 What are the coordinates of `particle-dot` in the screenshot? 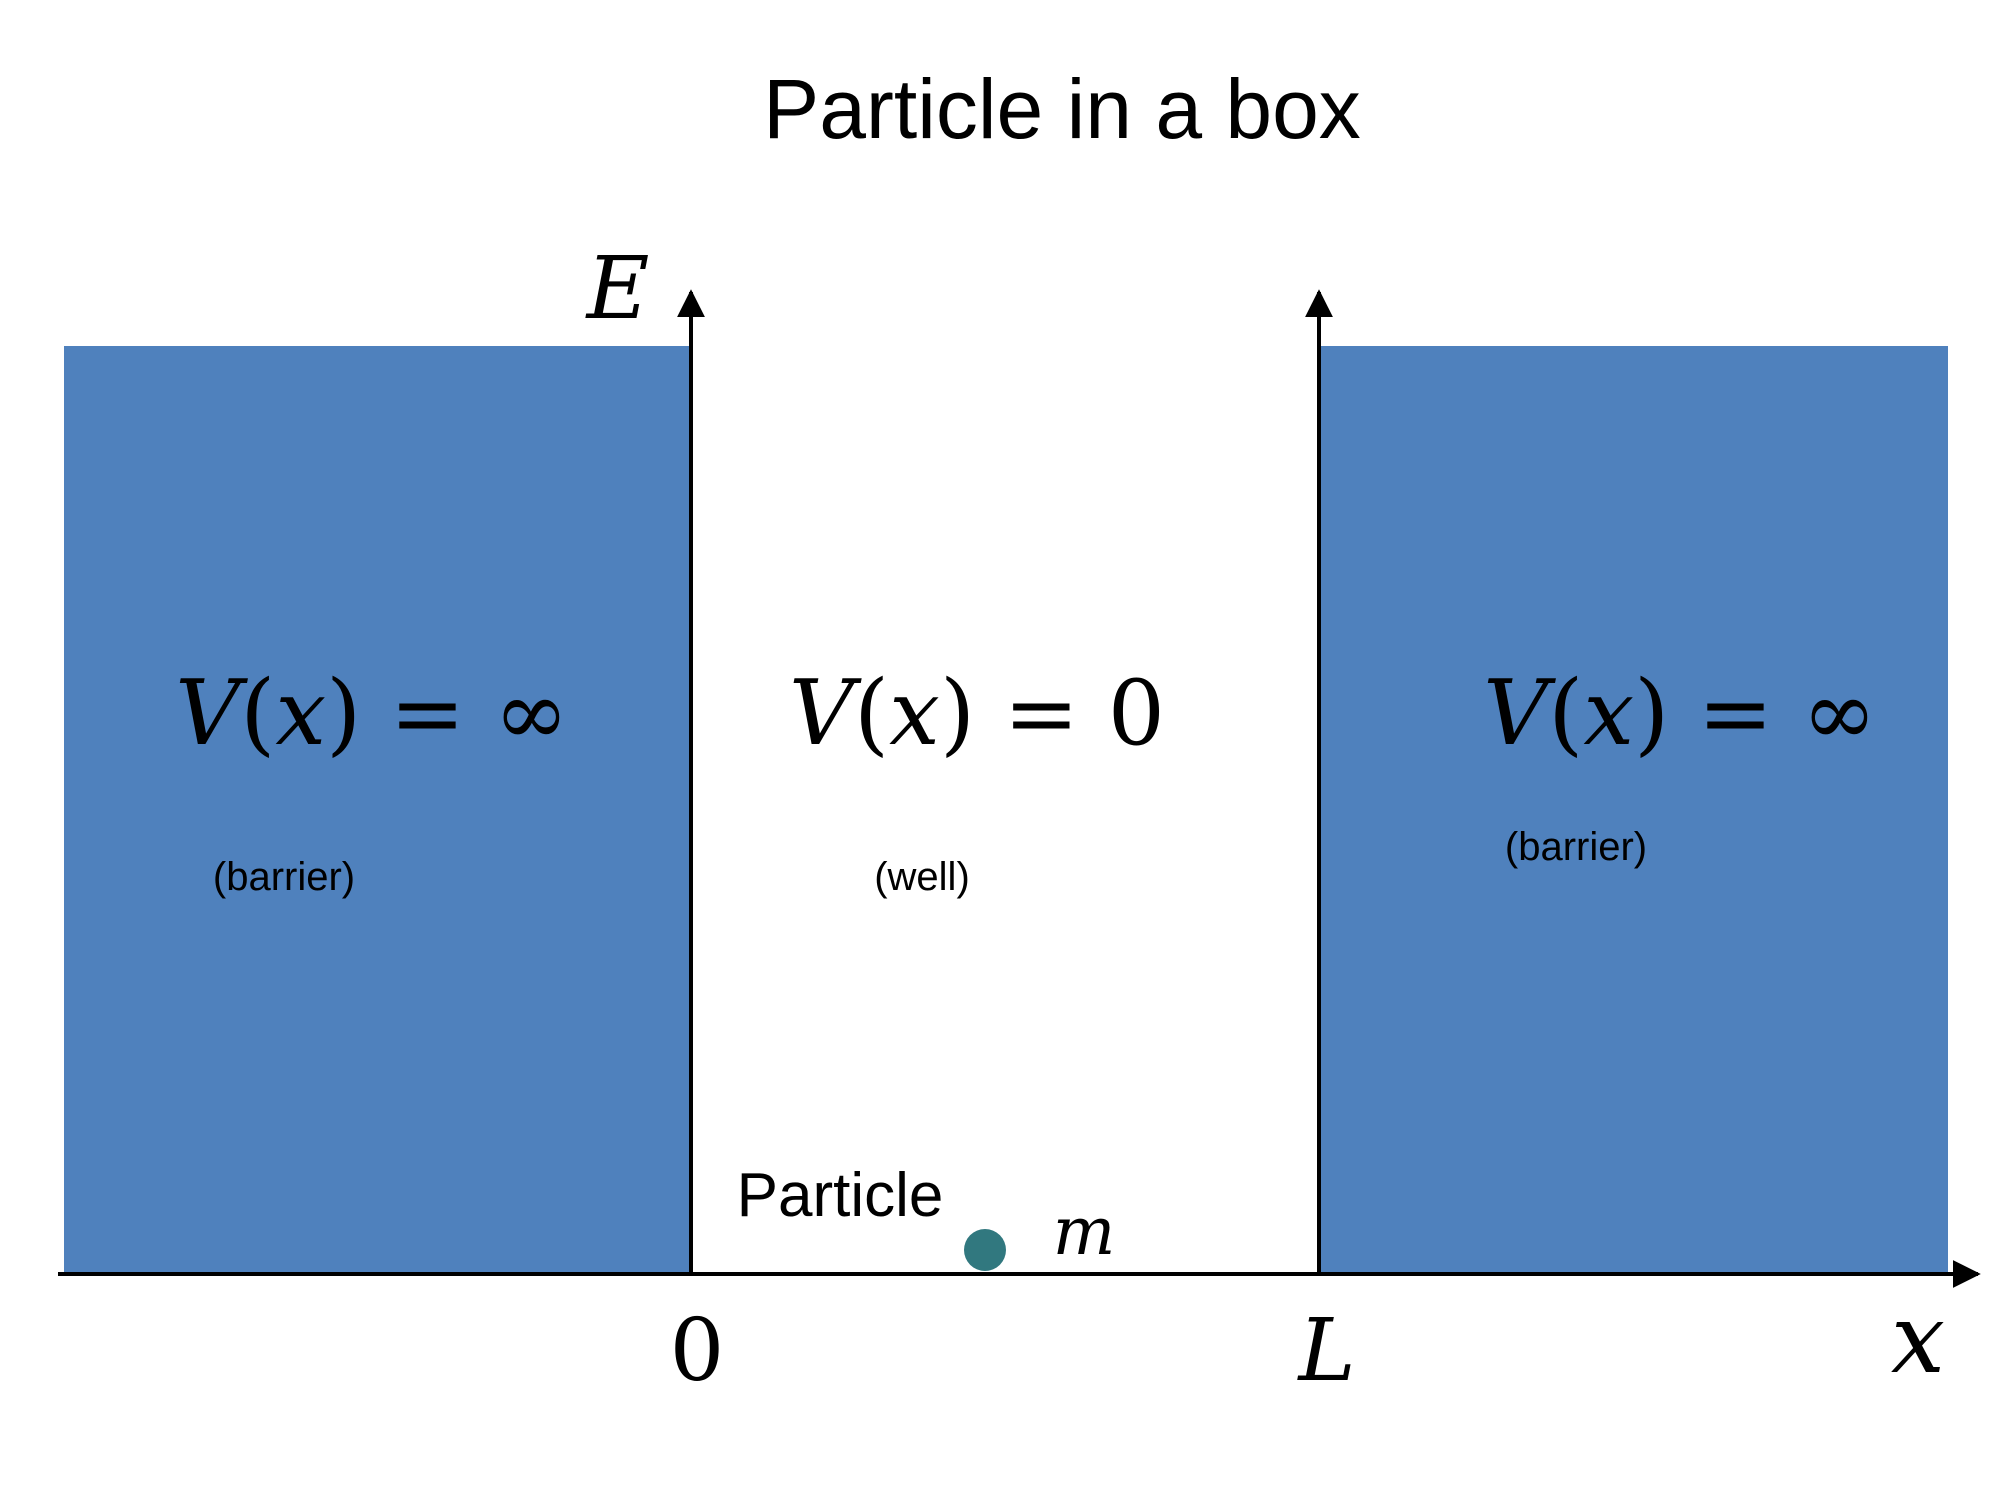 It's located at (985, 1250).